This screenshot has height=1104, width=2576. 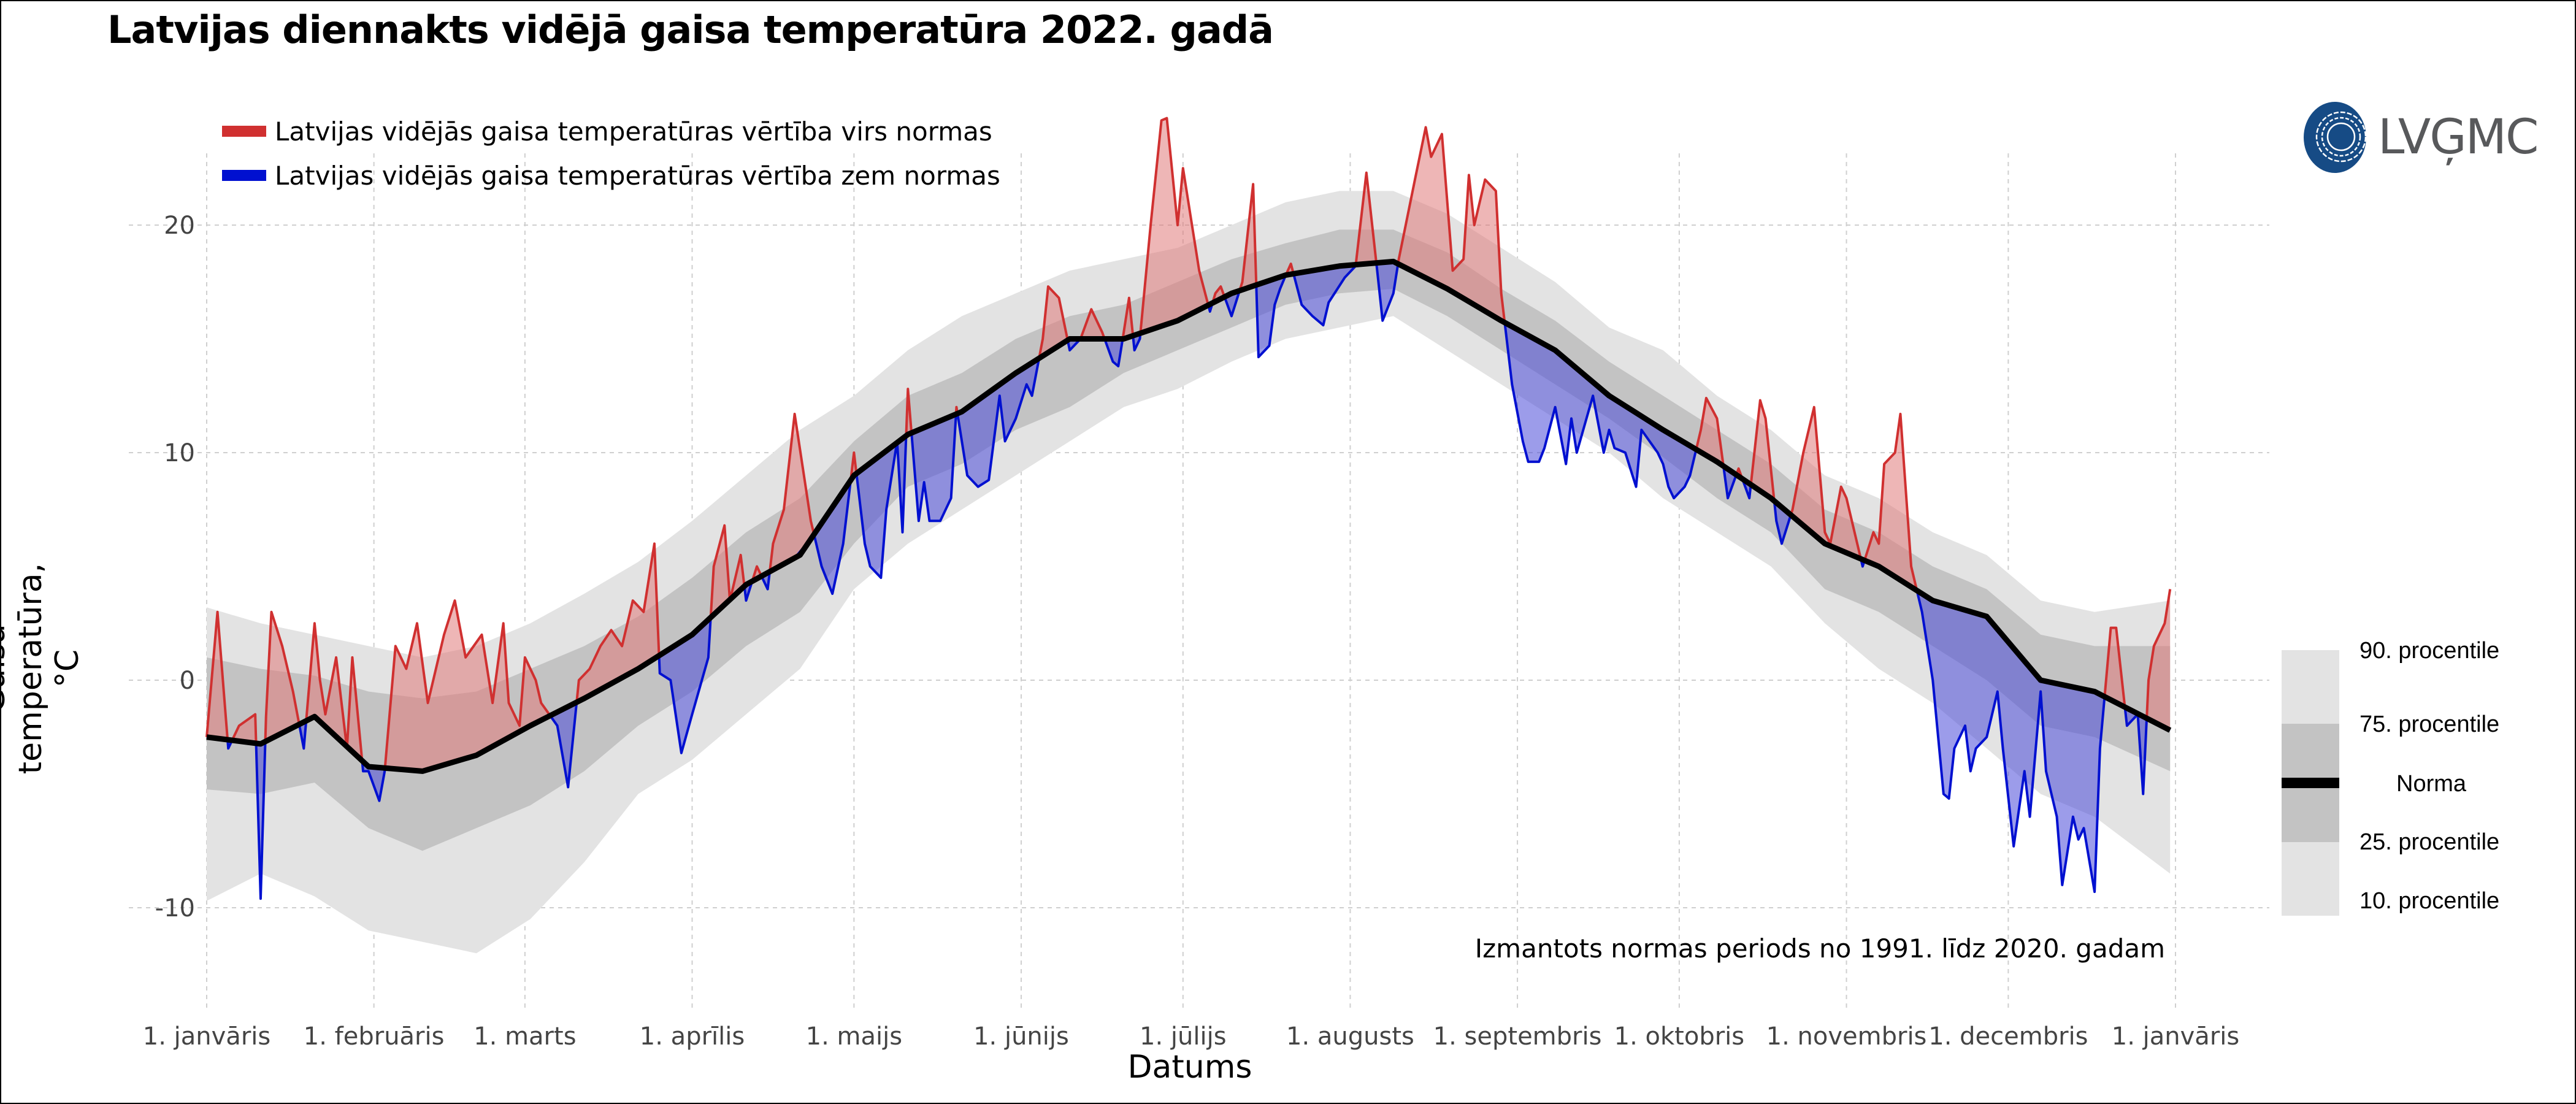 I want to click on y-axis-title: Gaisa temperatūra, °C, so click(x=43, y=668).